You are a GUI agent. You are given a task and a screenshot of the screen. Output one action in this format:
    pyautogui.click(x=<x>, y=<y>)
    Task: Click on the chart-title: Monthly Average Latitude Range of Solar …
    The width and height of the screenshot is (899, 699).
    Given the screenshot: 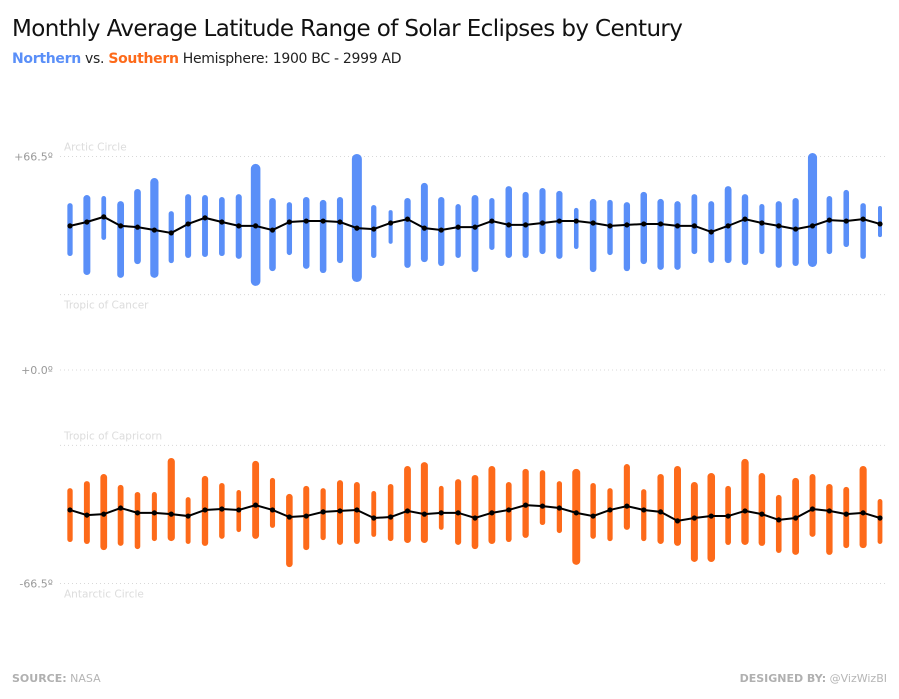 What is the action you would take?
    pyautogui.click(x=347, y=29)
    